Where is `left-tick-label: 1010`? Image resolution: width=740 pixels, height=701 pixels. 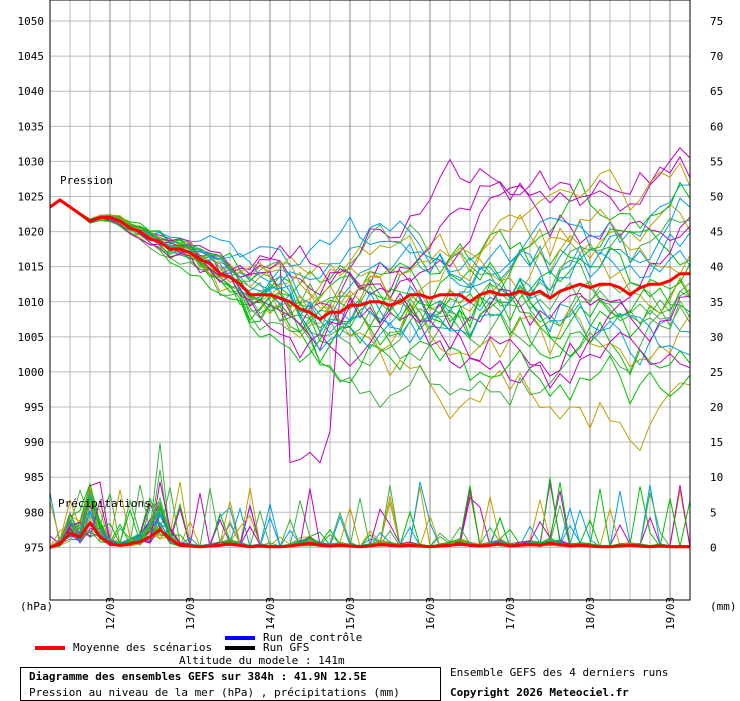
left-tick-label: 1010 is located at coordinates (31, 302).